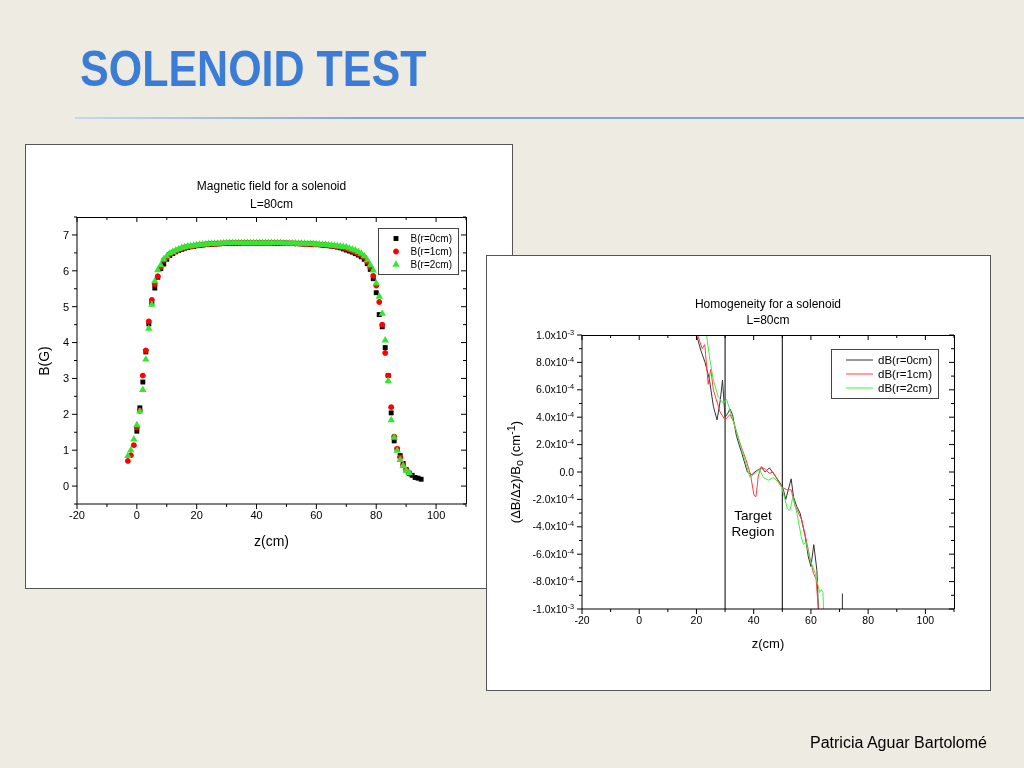  I want to click on y-tick-label: 3, so click(65, 378).